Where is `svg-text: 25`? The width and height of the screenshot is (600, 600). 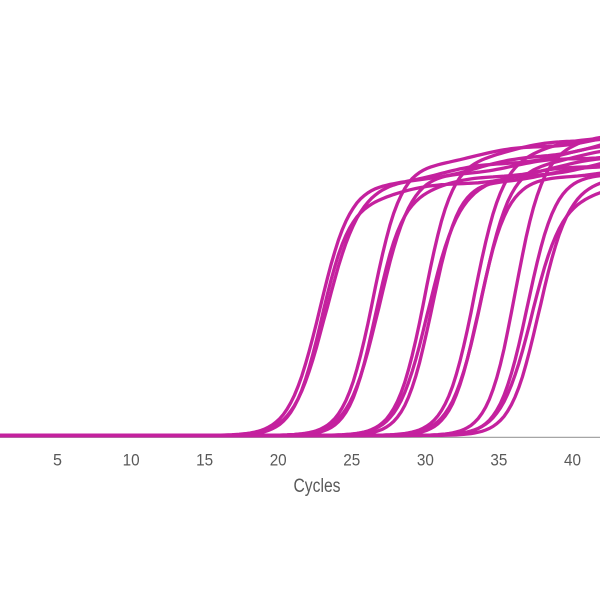 svg-text: 25 is located at coordinates (351, 460).